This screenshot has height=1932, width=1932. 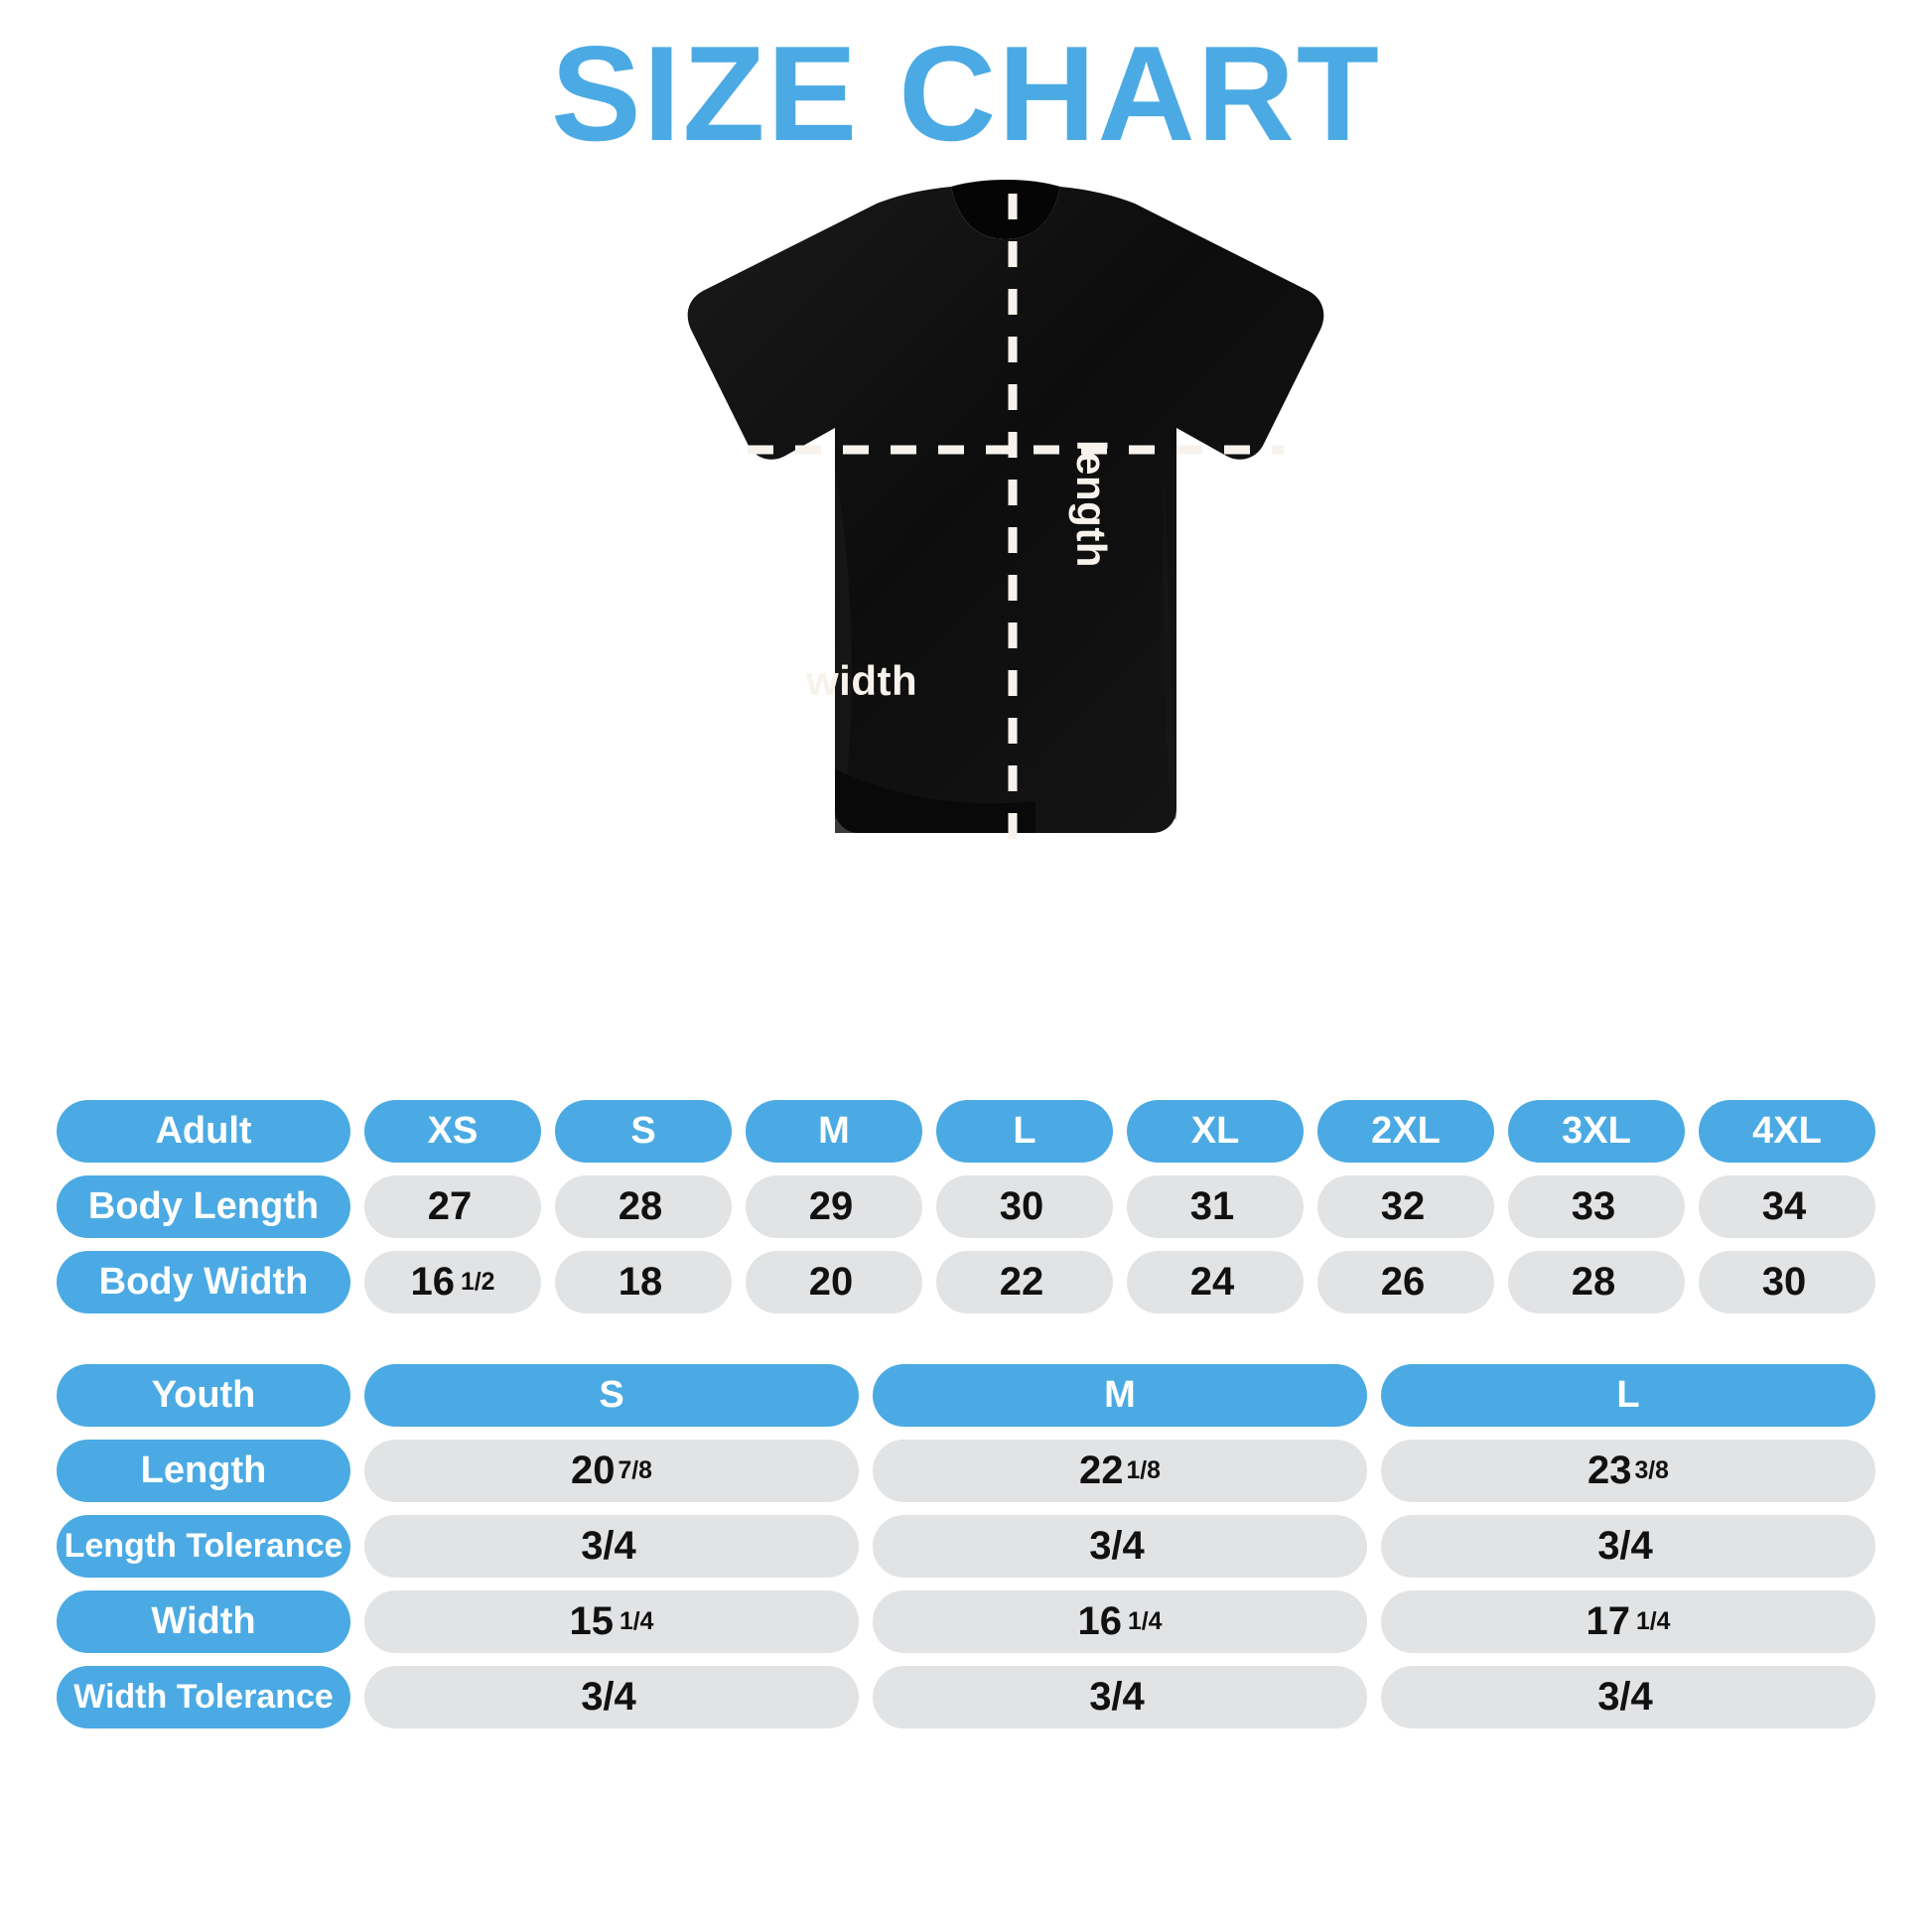 What do you see at coordinates (1610, 1470) in the screenshot?
I see `cell-value: 23` at bounding box center [1610, 1470].